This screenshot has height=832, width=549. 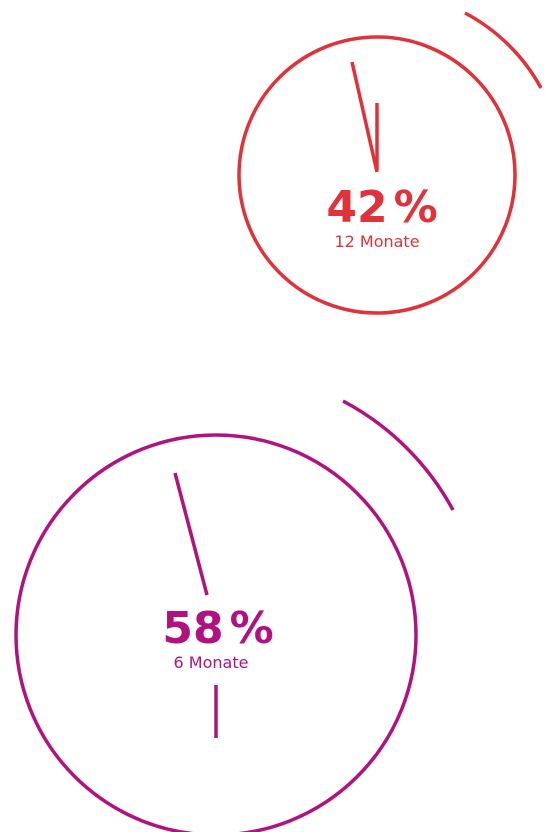 What do you see at coordinates (376, 241) in the screenshot?
I see `stat-label: 12 Monate` at bounding box center [376, 241].